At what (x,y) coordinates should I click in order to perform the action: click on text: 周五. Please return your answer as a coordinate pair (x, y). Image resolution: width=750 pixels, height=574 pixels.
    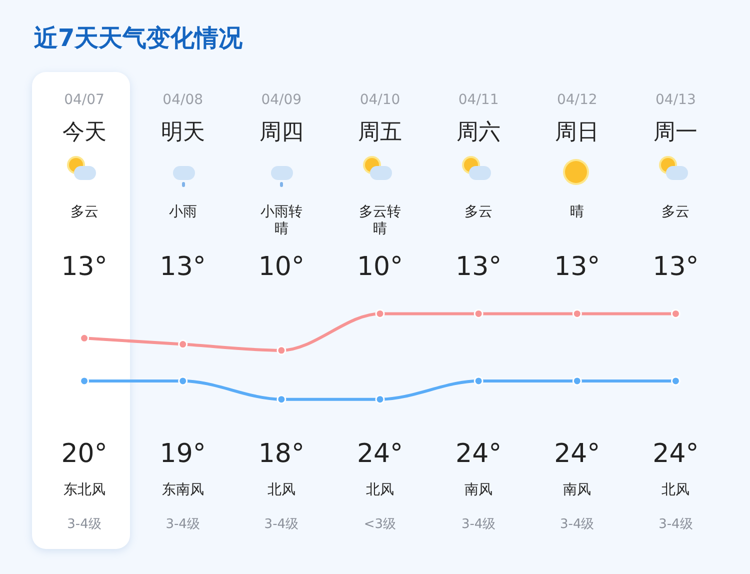
    Looking at the image, I should click on (380, 132).